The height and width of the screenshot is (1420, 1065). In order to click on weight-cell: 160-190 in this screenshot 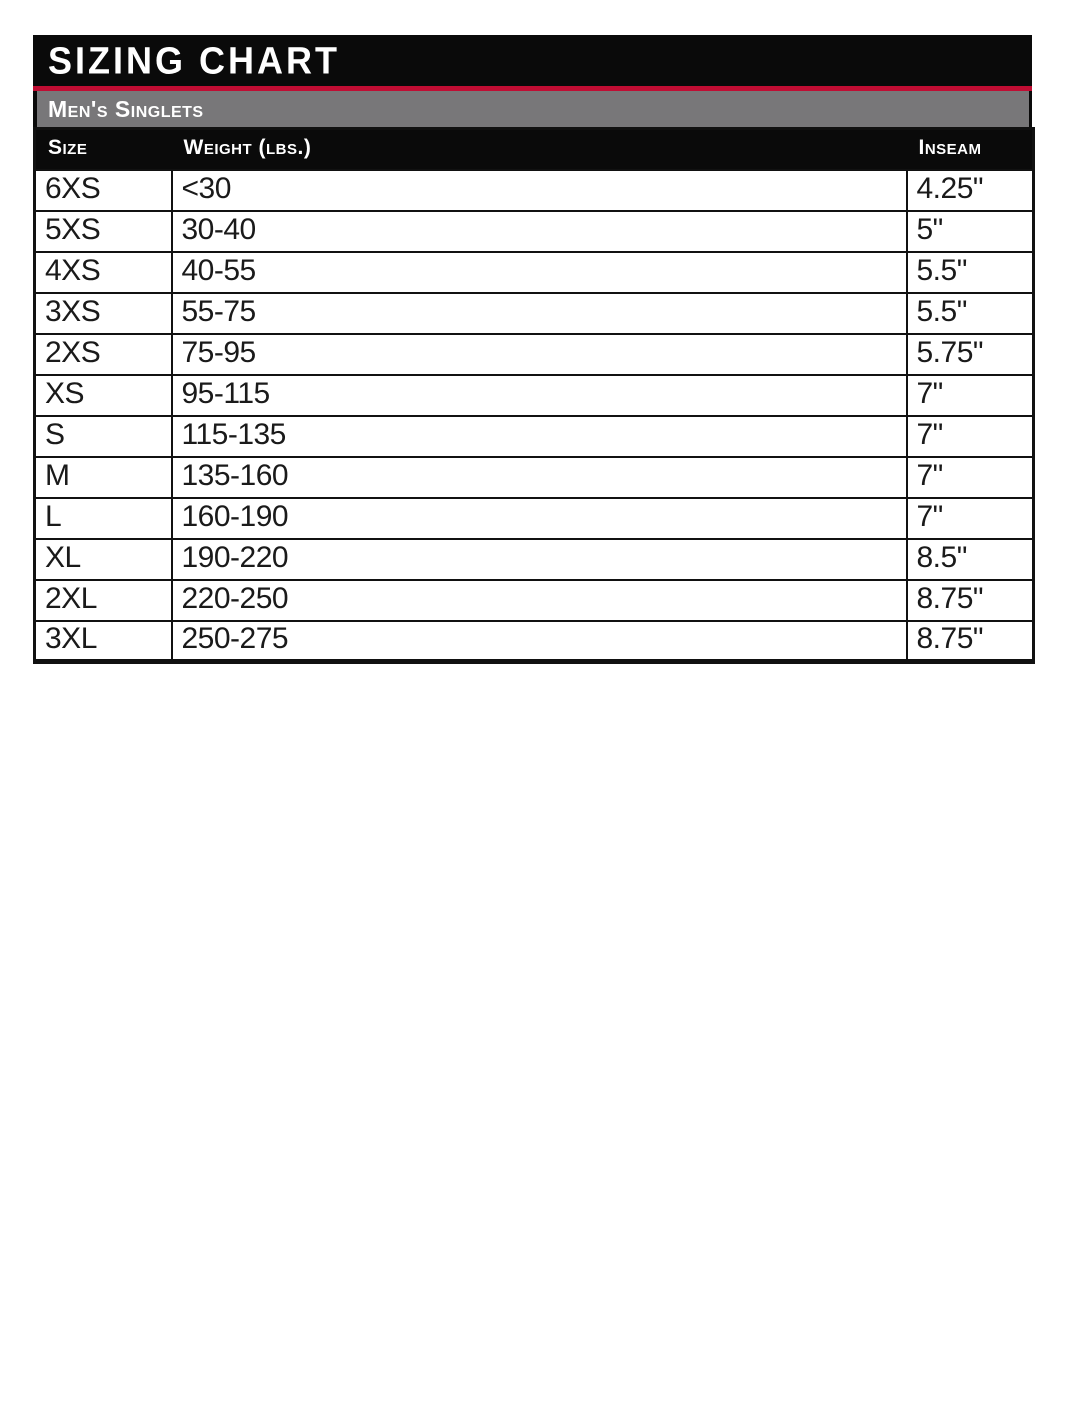, I will do `click(539, 518)`.